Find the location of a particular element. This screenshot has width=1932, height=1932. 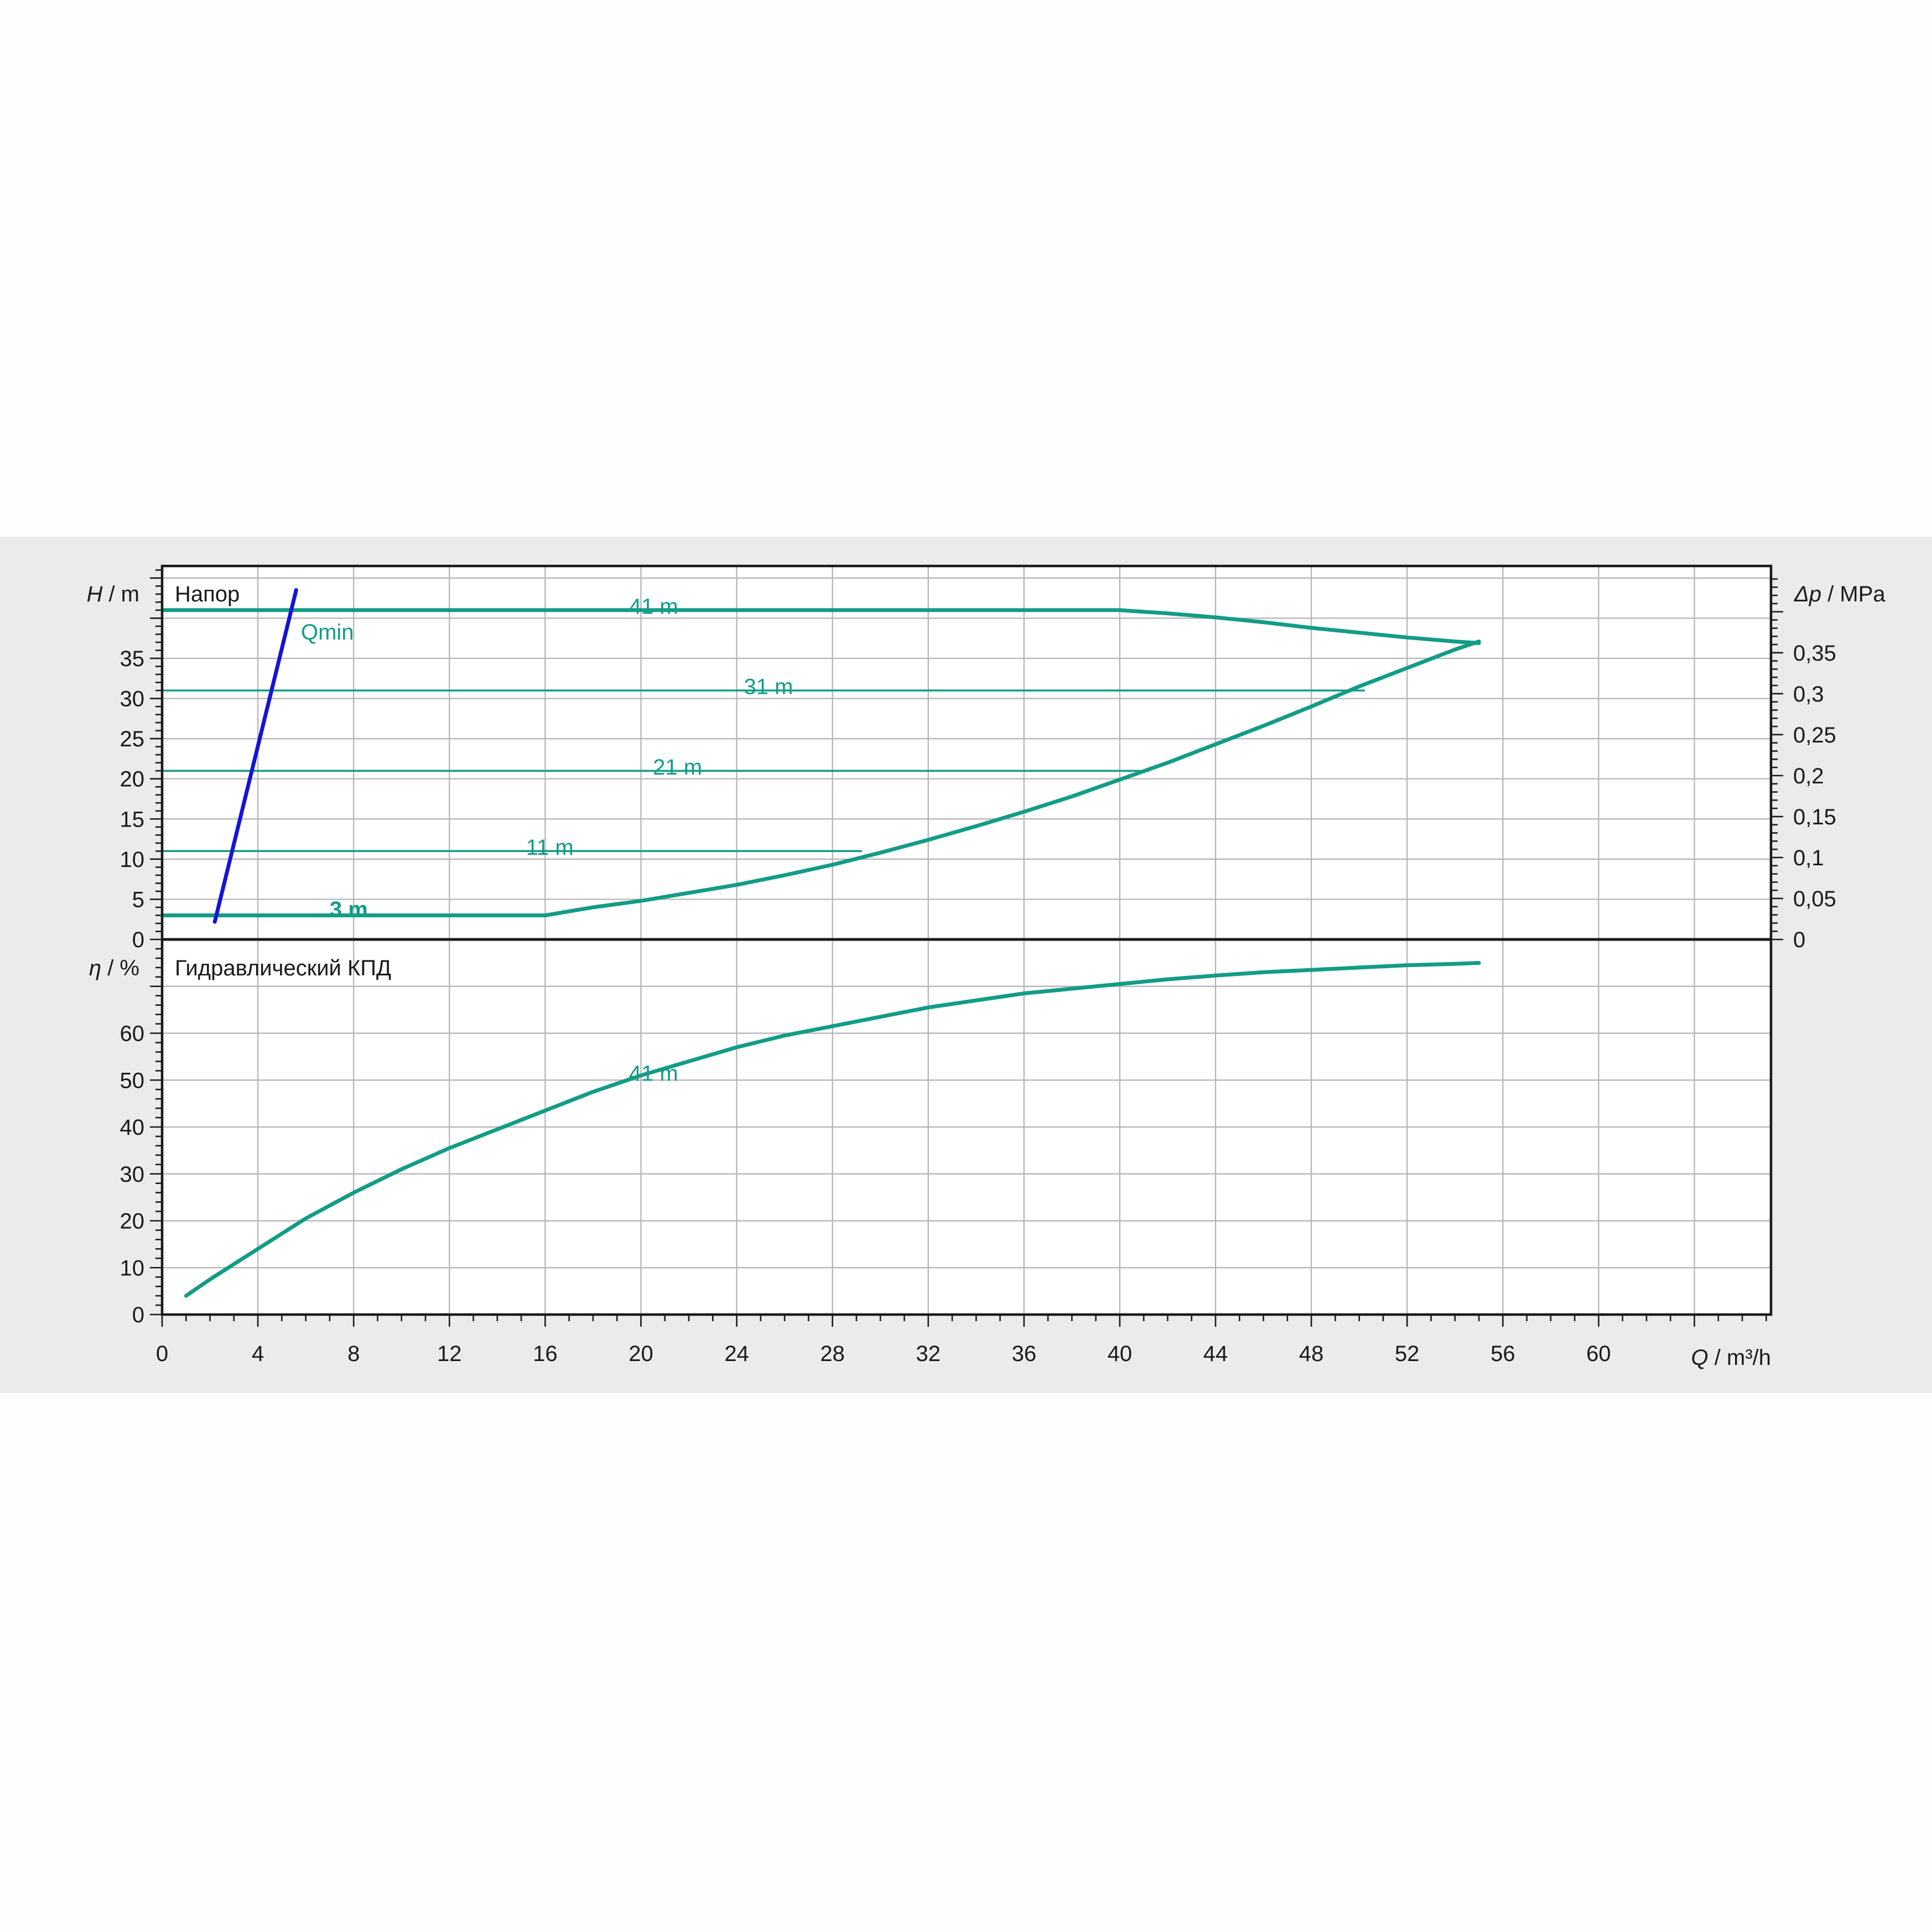

head-3-m-curve is located at coordinates (820, 778).